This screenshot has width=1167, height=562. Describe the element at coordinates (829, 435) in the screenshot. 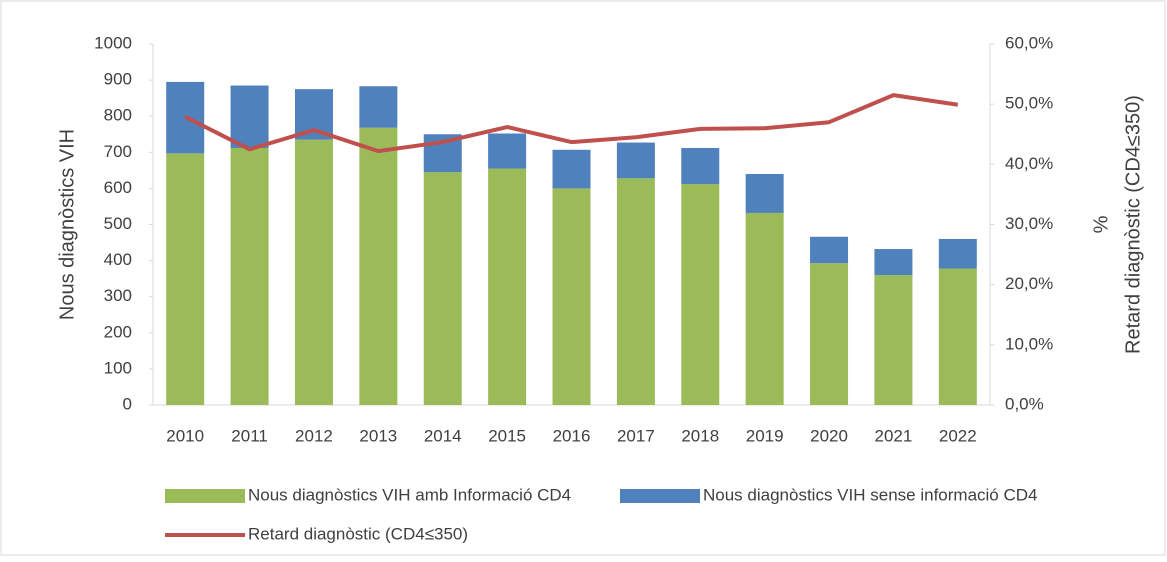

I see `x-tick-label: 2020` at that location.